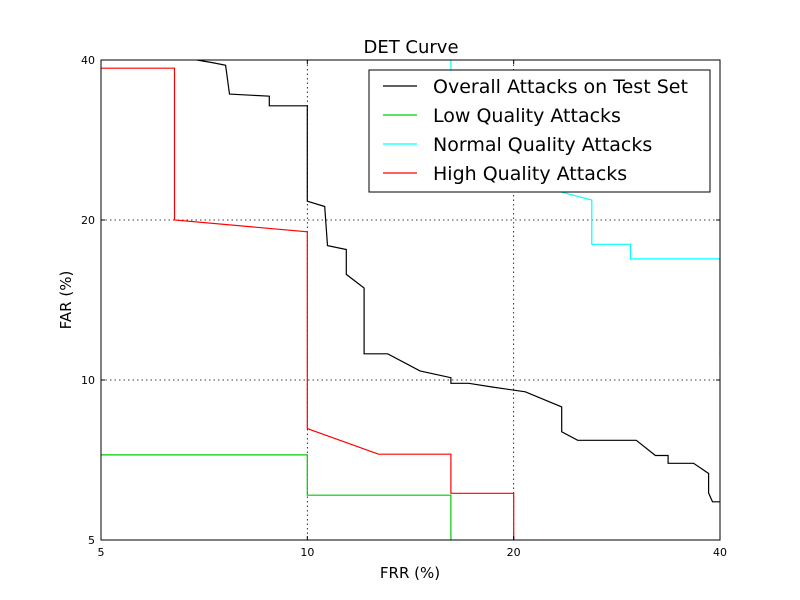 The width and height of the screenshot is (800, 600). What do you see at coordinates (514, 552) in the screenshot?
I see `x-tick-label: 20` at bounding box center [514, 552].